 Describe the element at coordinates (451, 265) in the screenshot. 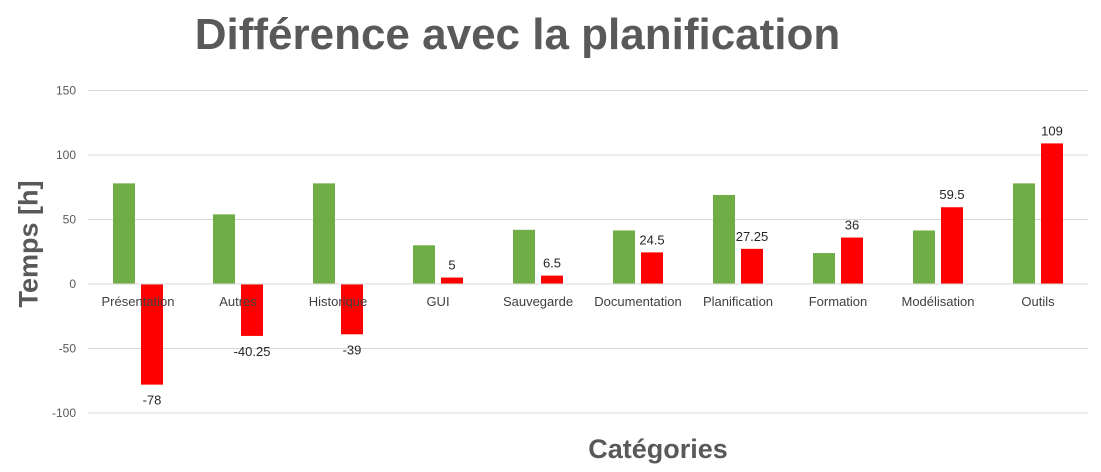

I see `data-label: 5` at that location.